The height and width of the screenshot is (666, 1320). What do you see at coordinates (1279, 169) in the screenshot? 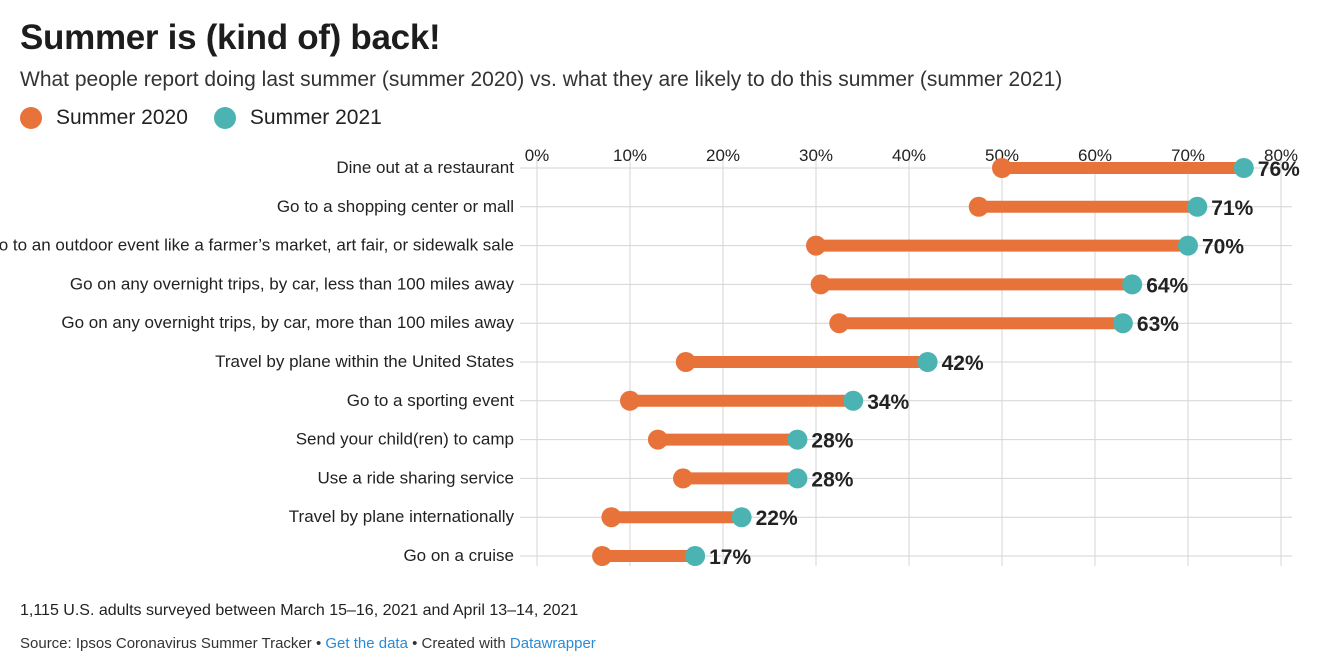
I see `value-label: 76%` at bounding box center [1279, 169].